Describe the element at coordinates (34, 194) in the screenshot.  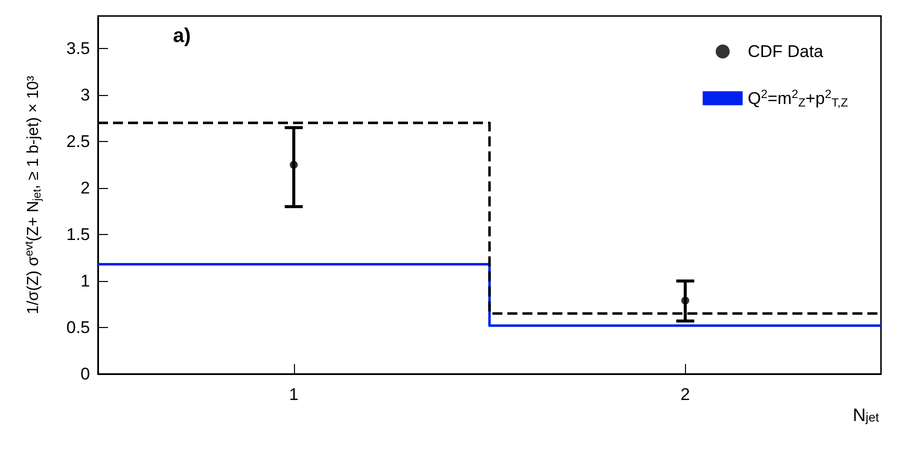
I see `y-axis-title: 1/σ(Z) σevt(Z+ Njet, ≥ 1 b-jet) × 10³` at that location.